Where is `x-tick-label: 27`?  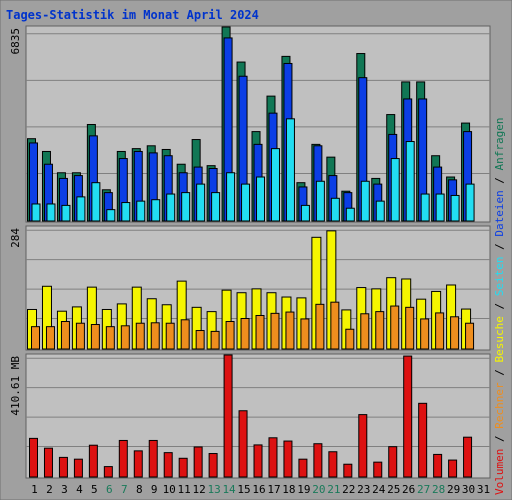 x-tick-label: 27 is located at coordinates (423, 489).